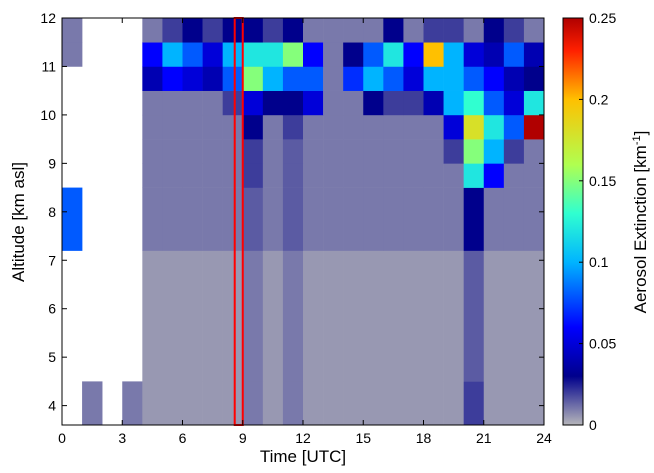 The image size is (654, 473). I want to click on x-tick-label: 9, so click(243, 438).